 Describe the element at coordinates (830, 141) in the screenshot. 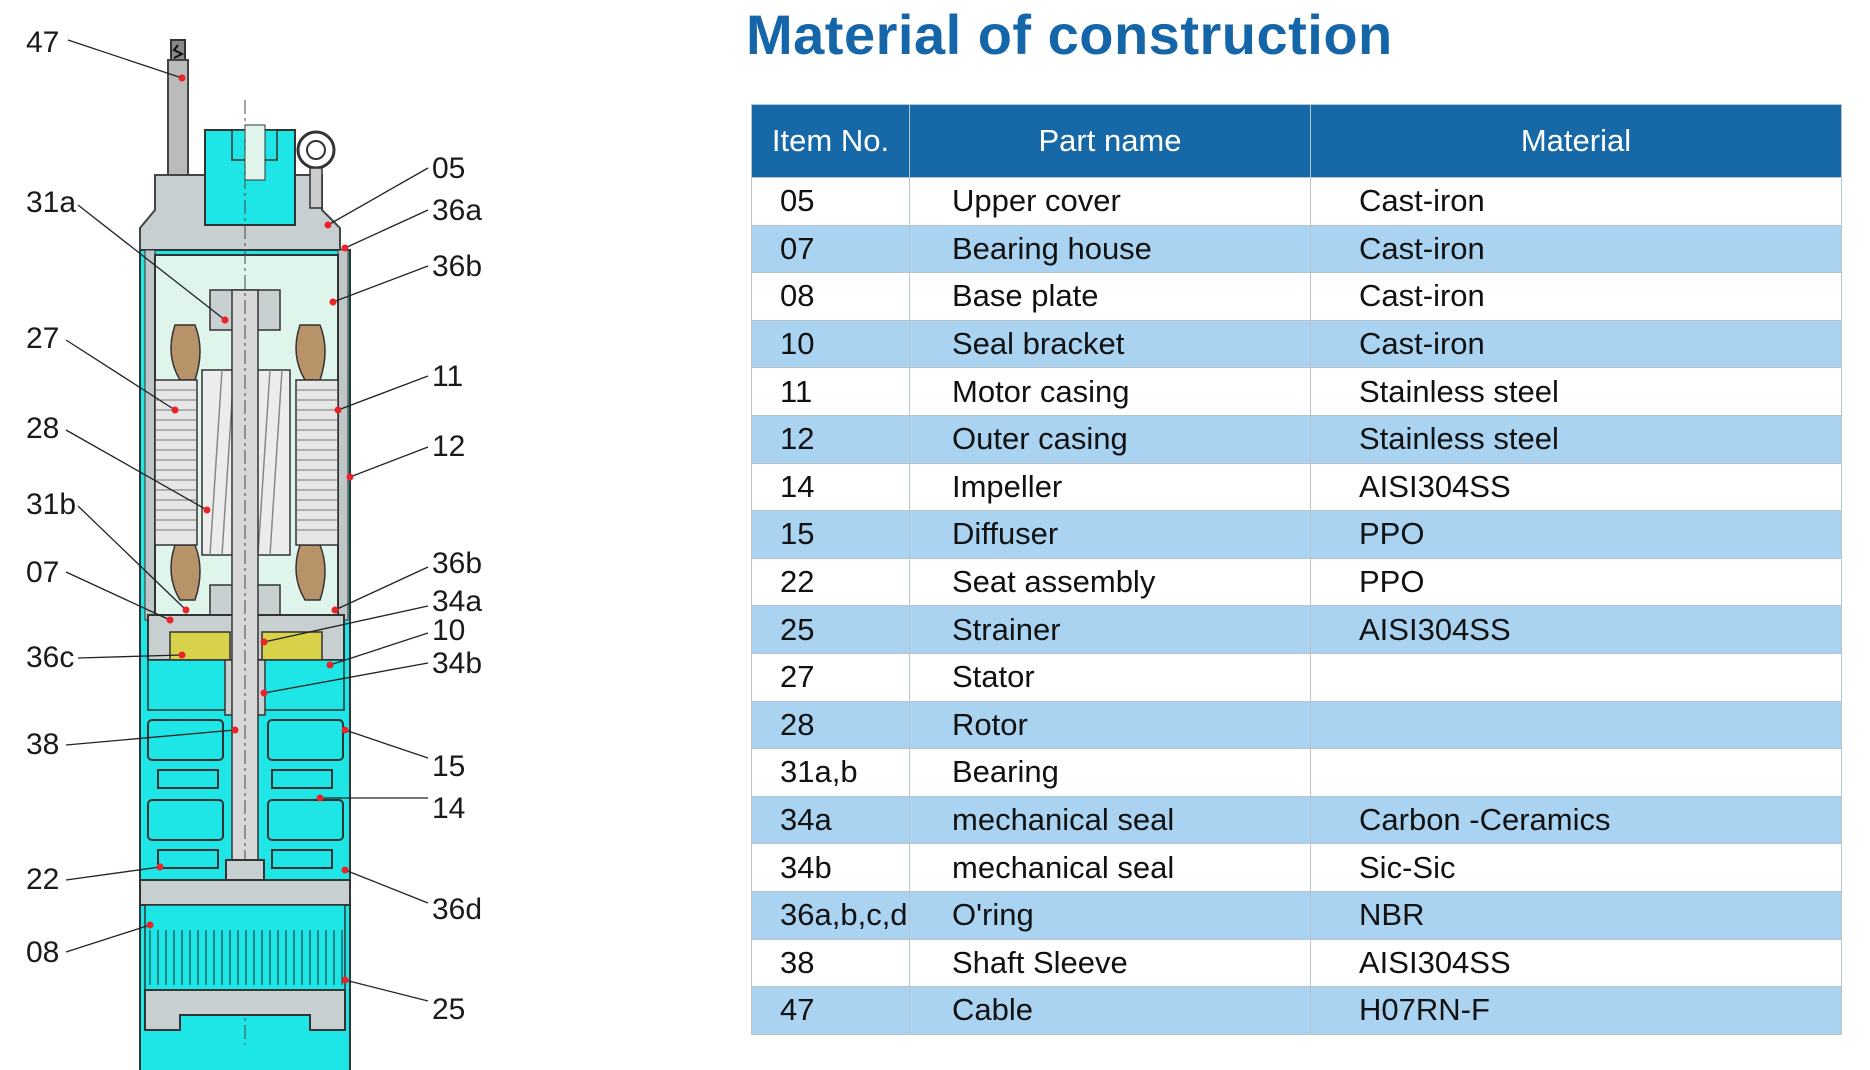

I see `header-item-no: Item No.` at that location.